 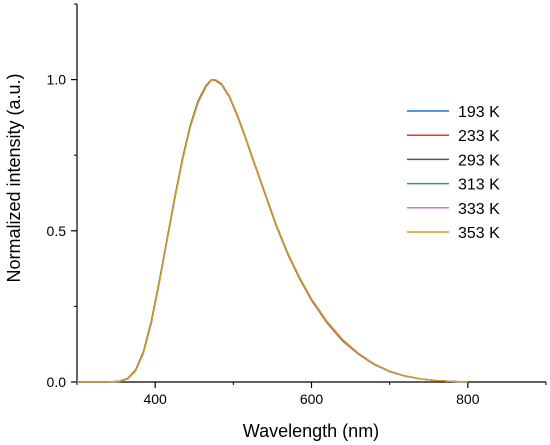 I want to click on y-axis-label: Normalized intensity (a.u.), so click(x=14, y=177).